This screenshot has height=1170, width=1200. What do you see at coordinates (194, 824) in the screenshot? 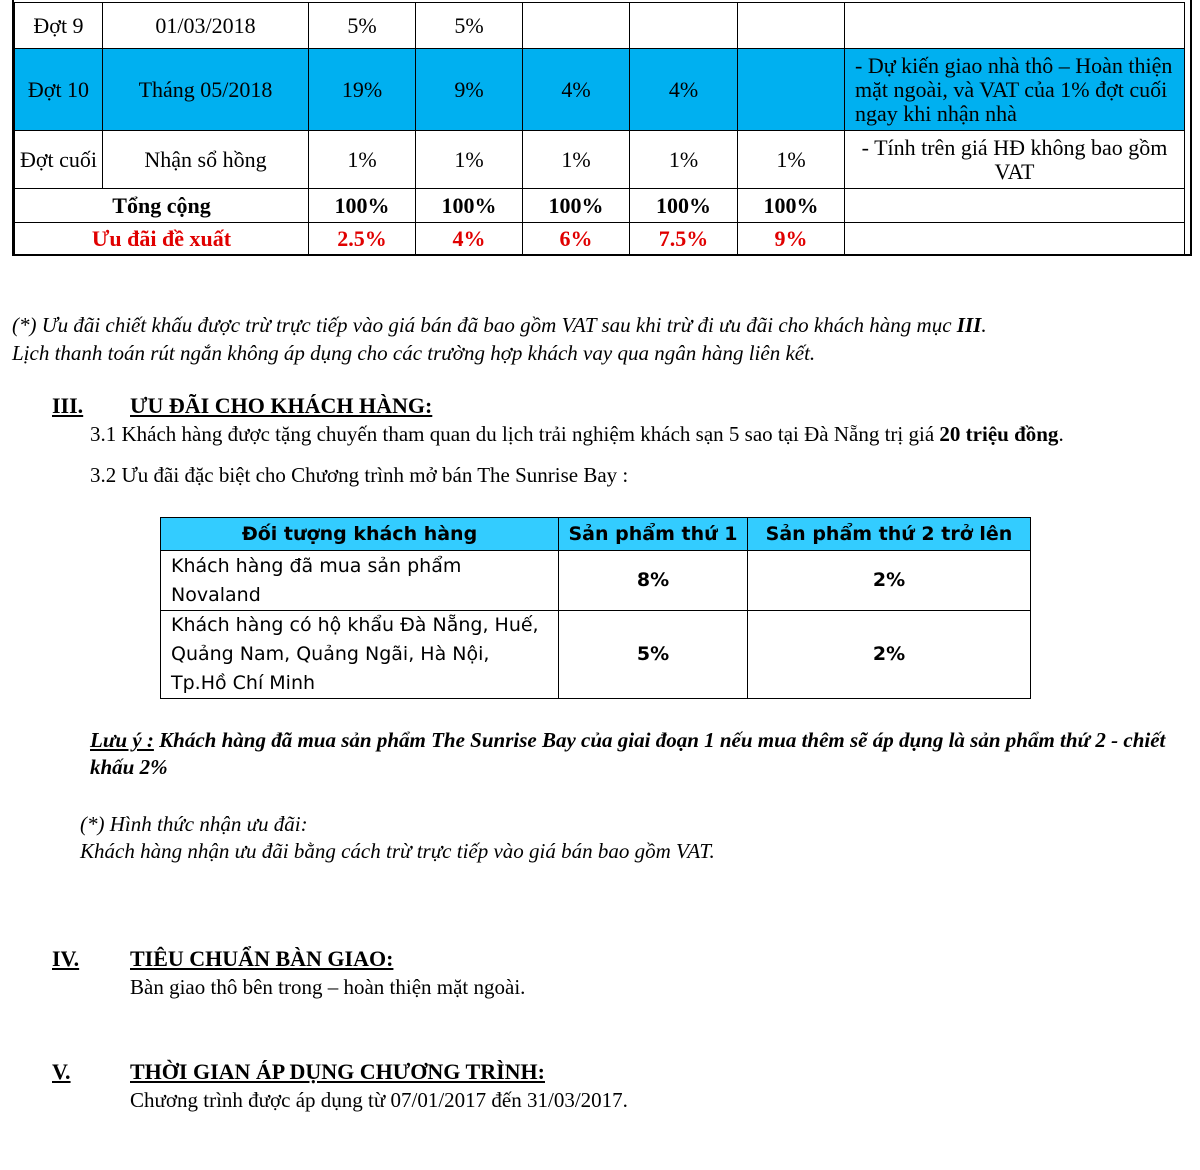
I see `receive-line-1: (*) Hình thức nhận ưu đãi:` at bounding box center [194, 824].